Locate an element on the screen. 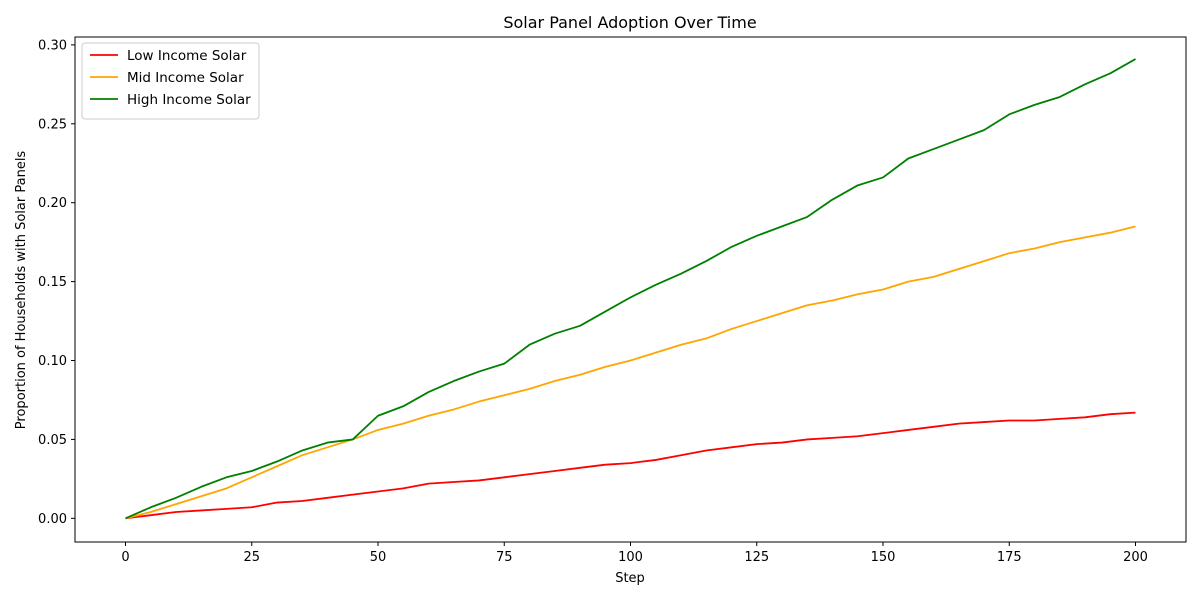 The width and height of the screenshot is (1200, 600). y-axis-ticks: 0.00 0.05 0.10 0.15 0.20 0.25 0.30 is located at coordinates (56, 282).